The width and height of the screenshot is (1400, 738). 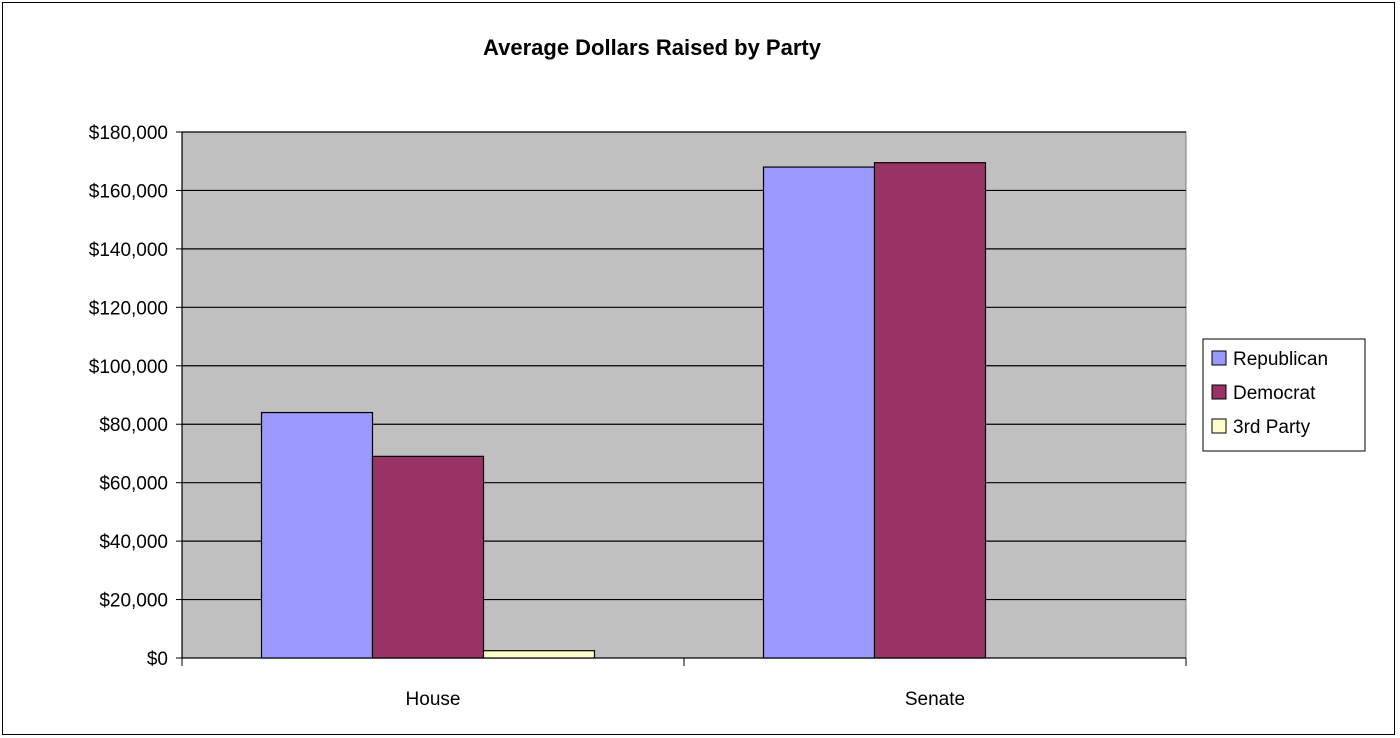 I want to click on chart-title: Average Dollars Raised by Party, so click(x=652, y=47).